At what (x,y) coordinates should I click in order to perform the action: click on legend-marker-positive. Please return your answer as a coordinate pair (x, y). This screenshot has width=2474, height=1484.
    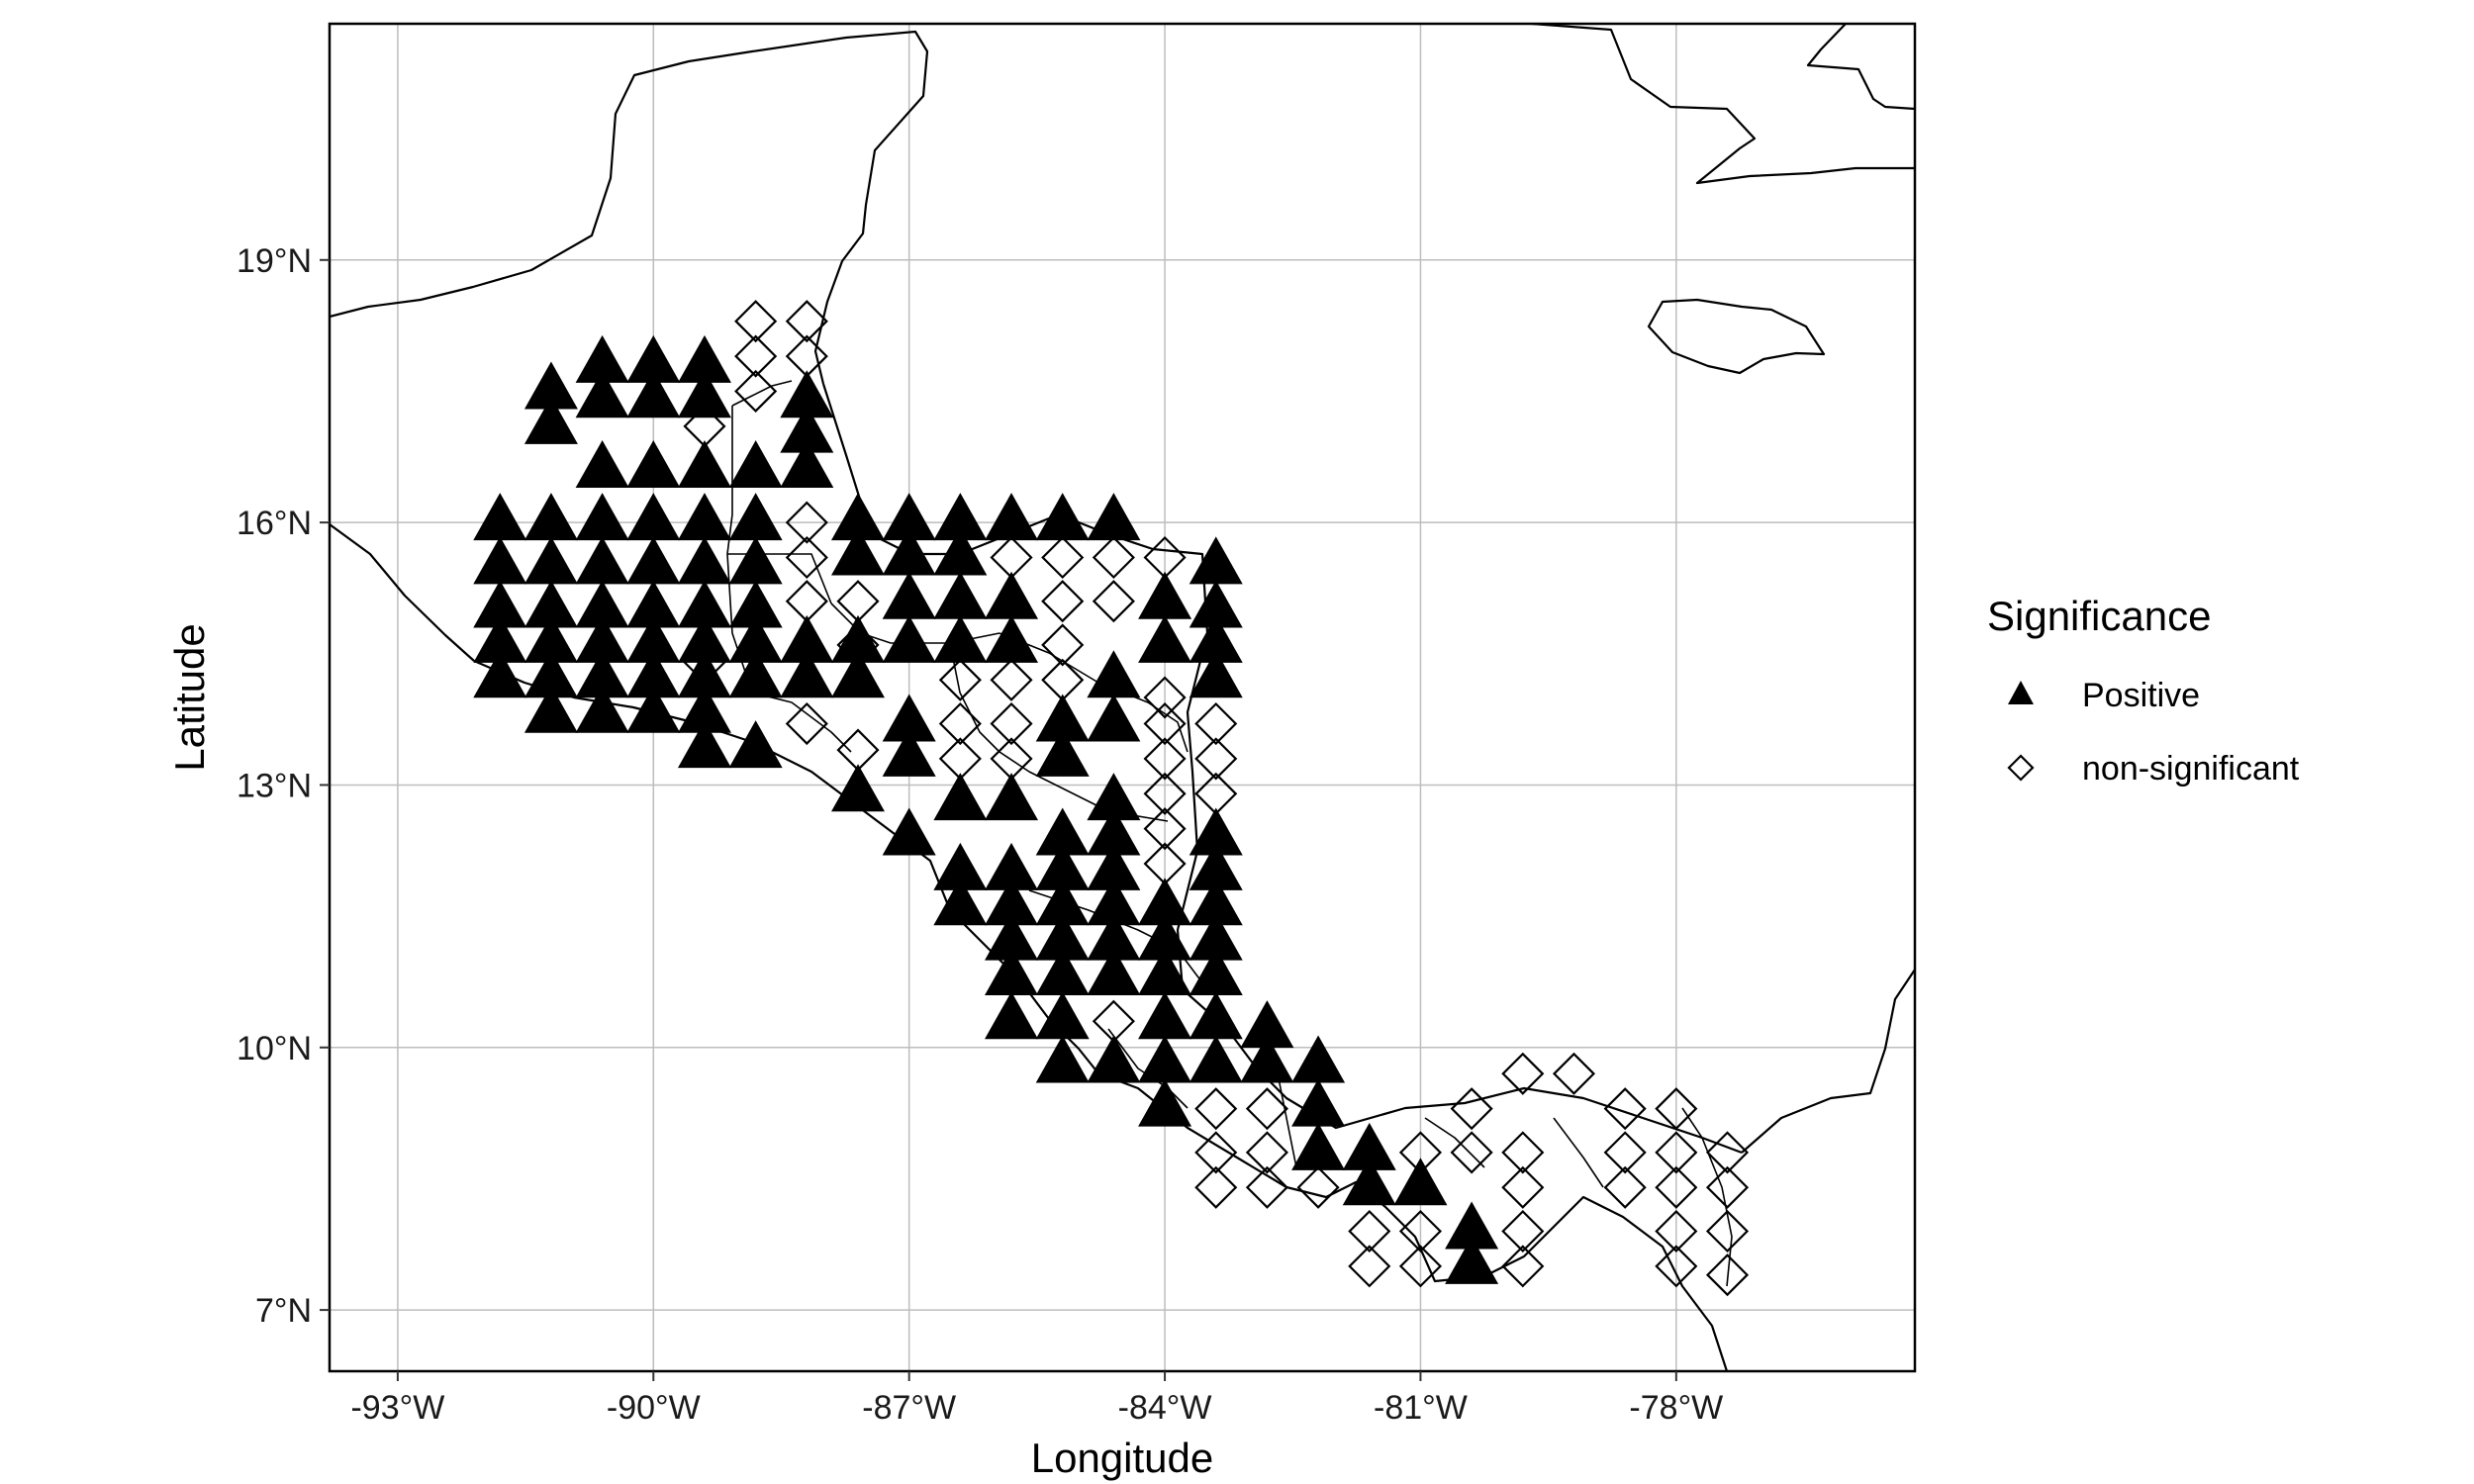
    Looking at the image, I should click on (2021, 692).